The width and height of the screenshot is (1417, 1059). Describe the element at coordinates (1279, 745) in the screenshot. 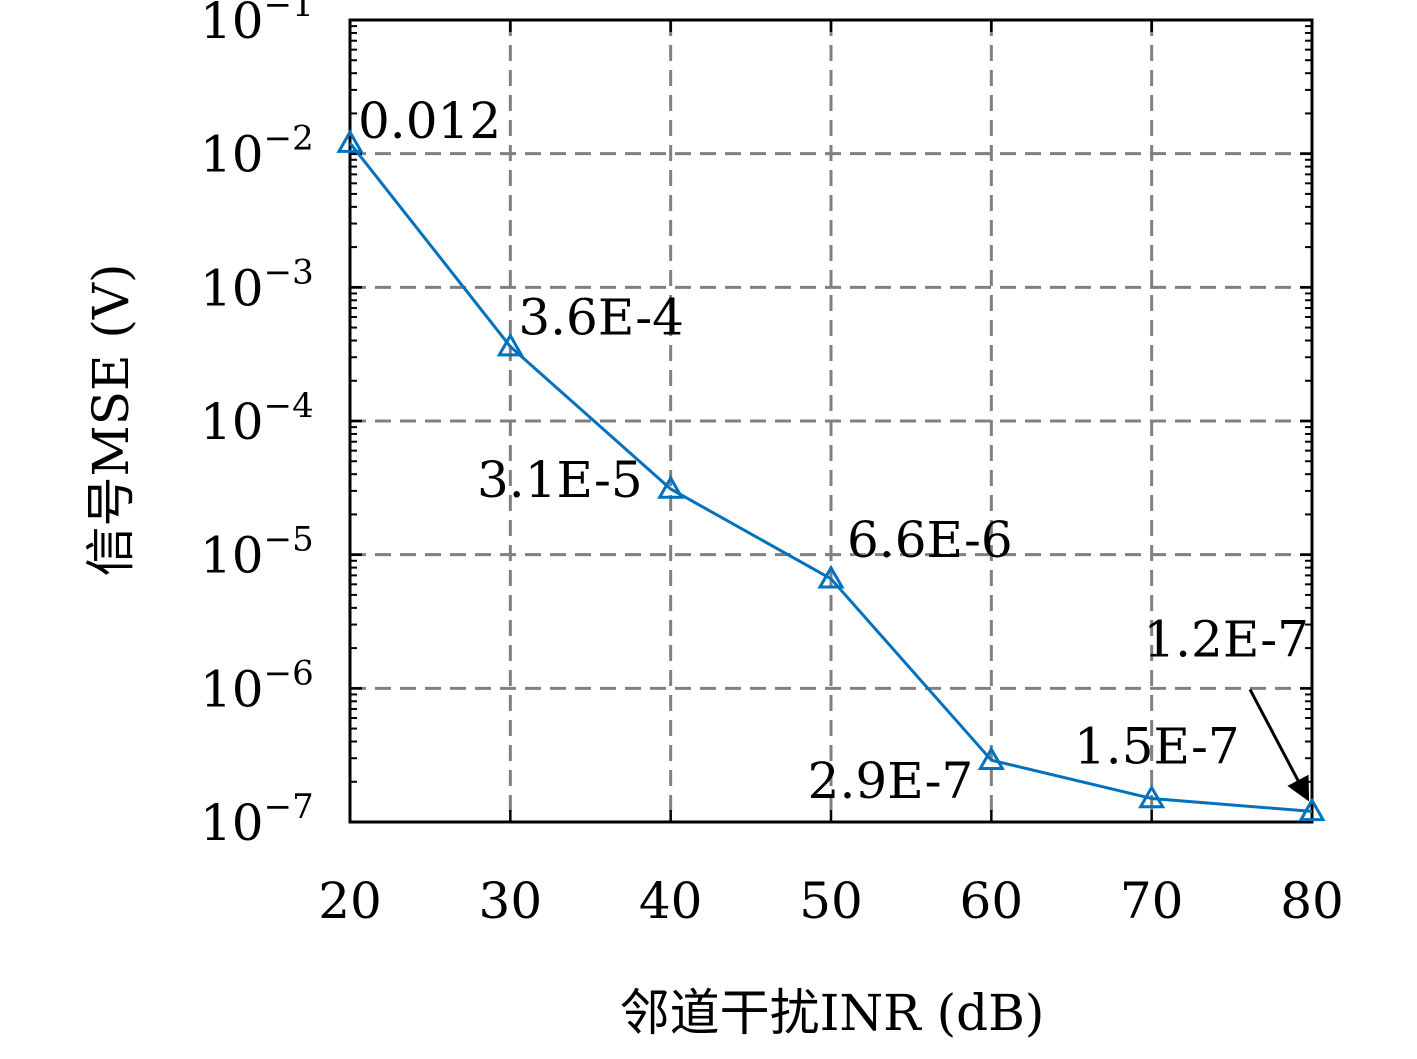

I see `annotation-arrow` at that location.